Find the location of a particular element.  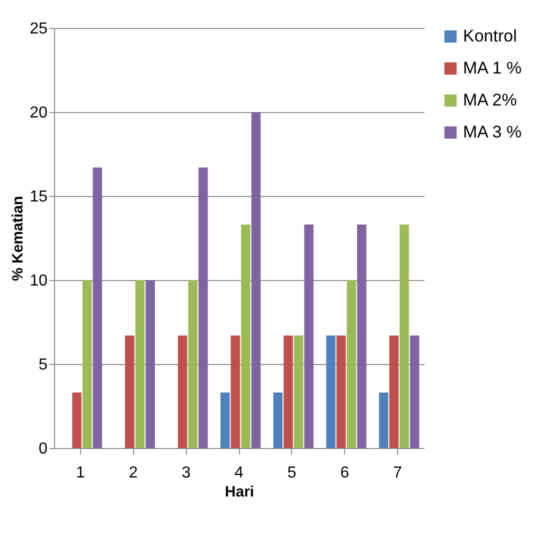

y-tick-label: 25 is located at coordinates (39, 29).